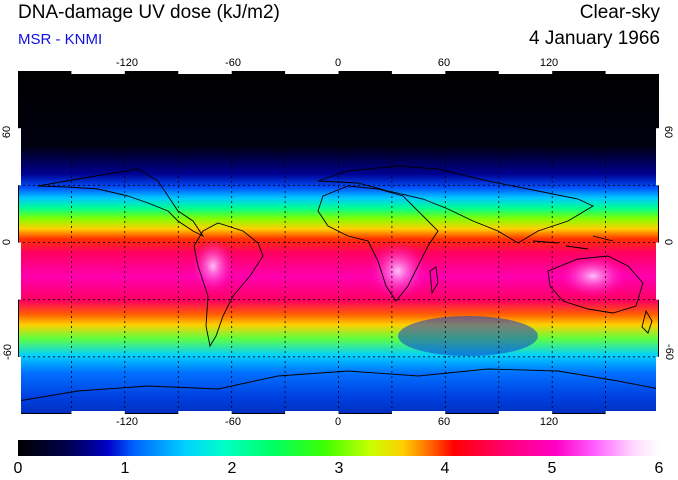 This screenshot has width=678, height=480. What do you see at coordinates (7, 242) in the screenshot?
I see `lat-label-left: 0` at bounding box center [7, 242].